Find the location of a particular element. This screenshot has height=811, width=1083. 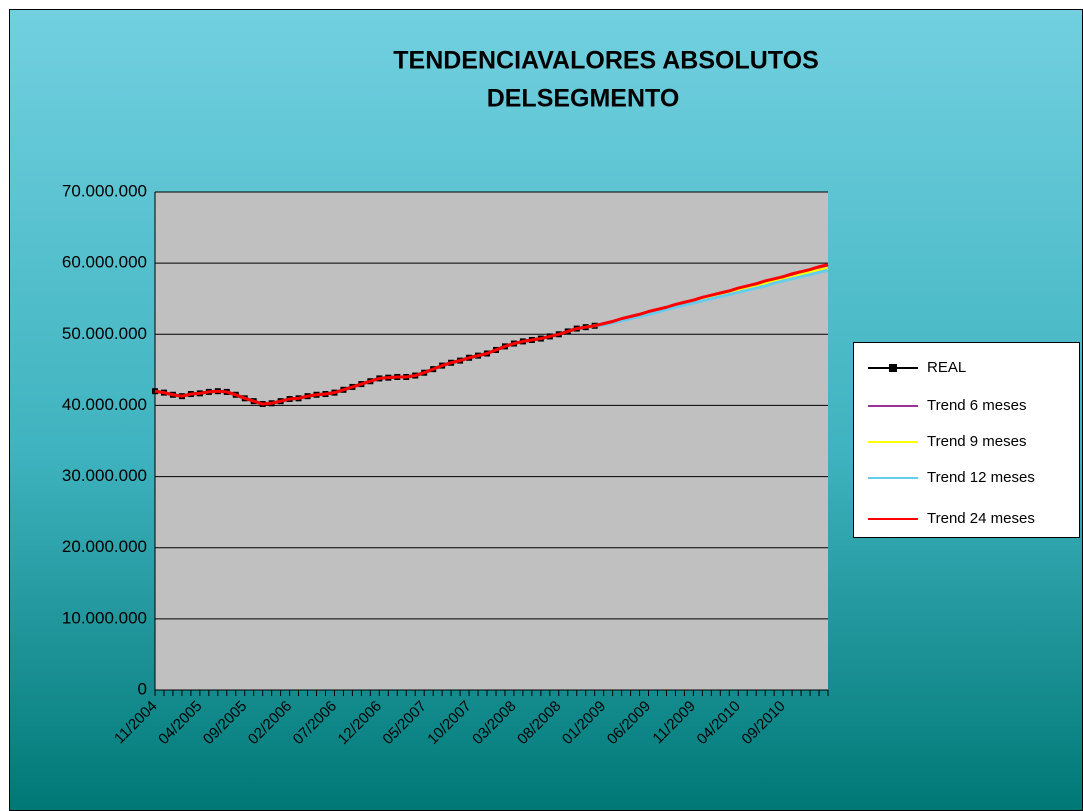

y-tick-label: 40.000.000 is located at coordinates (104, 404).